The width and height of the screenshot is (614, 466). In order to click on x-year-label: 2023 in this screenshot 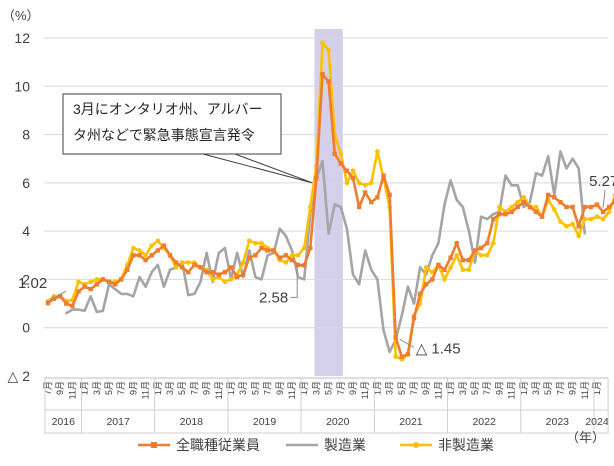, I will do `click(558, 422)`.